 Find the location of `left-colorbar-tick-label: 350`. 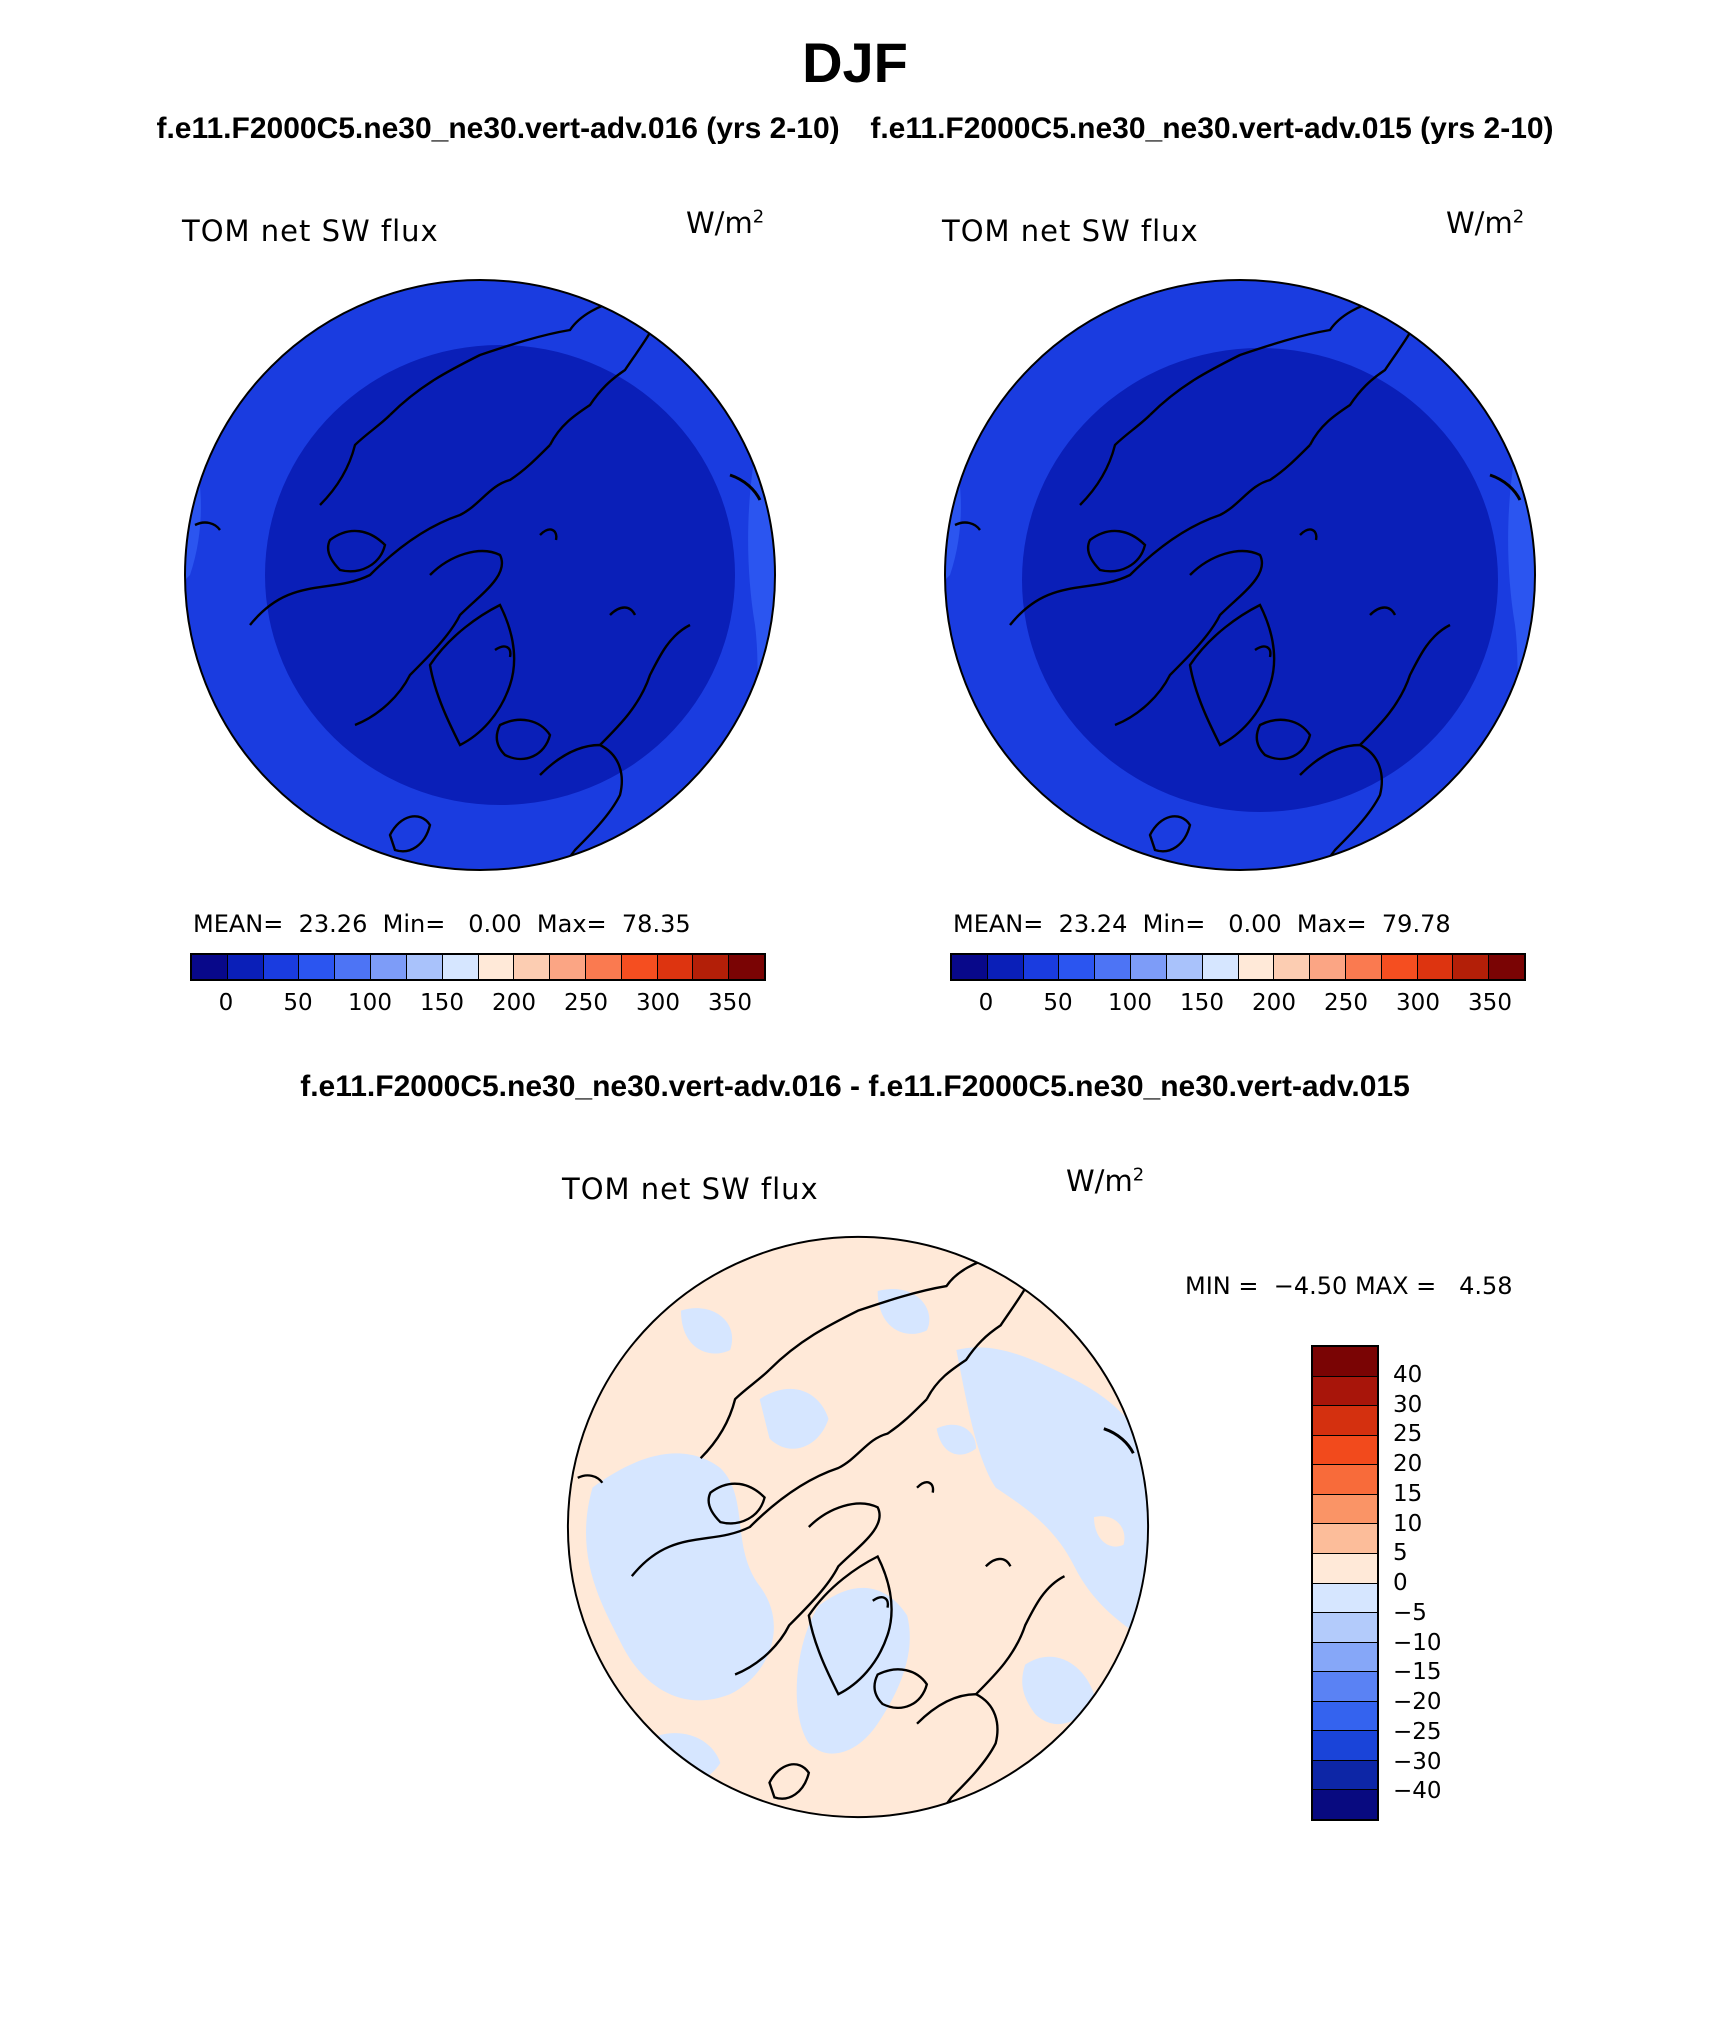

left-colorbar-tick-label: 350 is located at coordinates (730, 1003).